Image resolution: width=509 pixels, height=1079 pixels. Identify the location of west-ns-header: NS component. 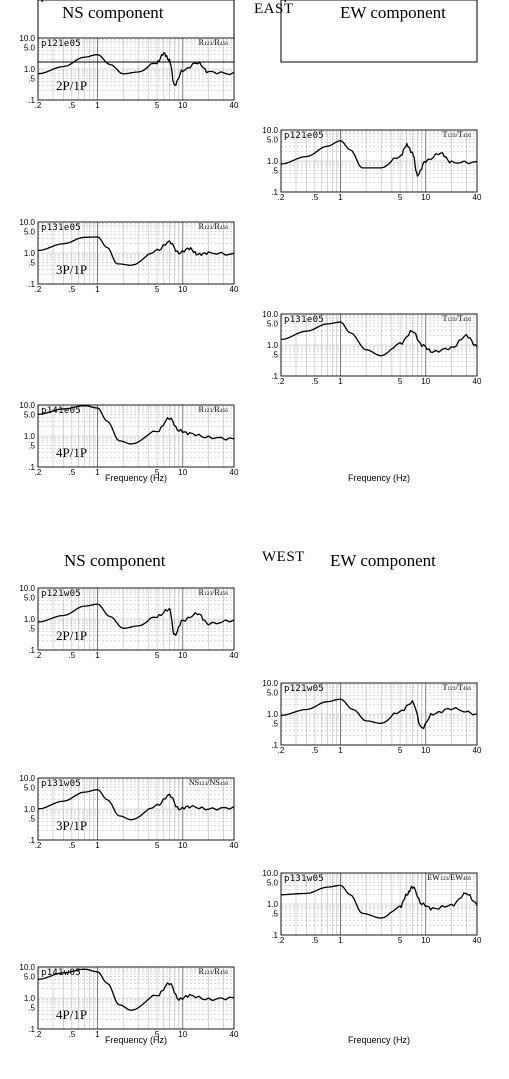
(115, 560).